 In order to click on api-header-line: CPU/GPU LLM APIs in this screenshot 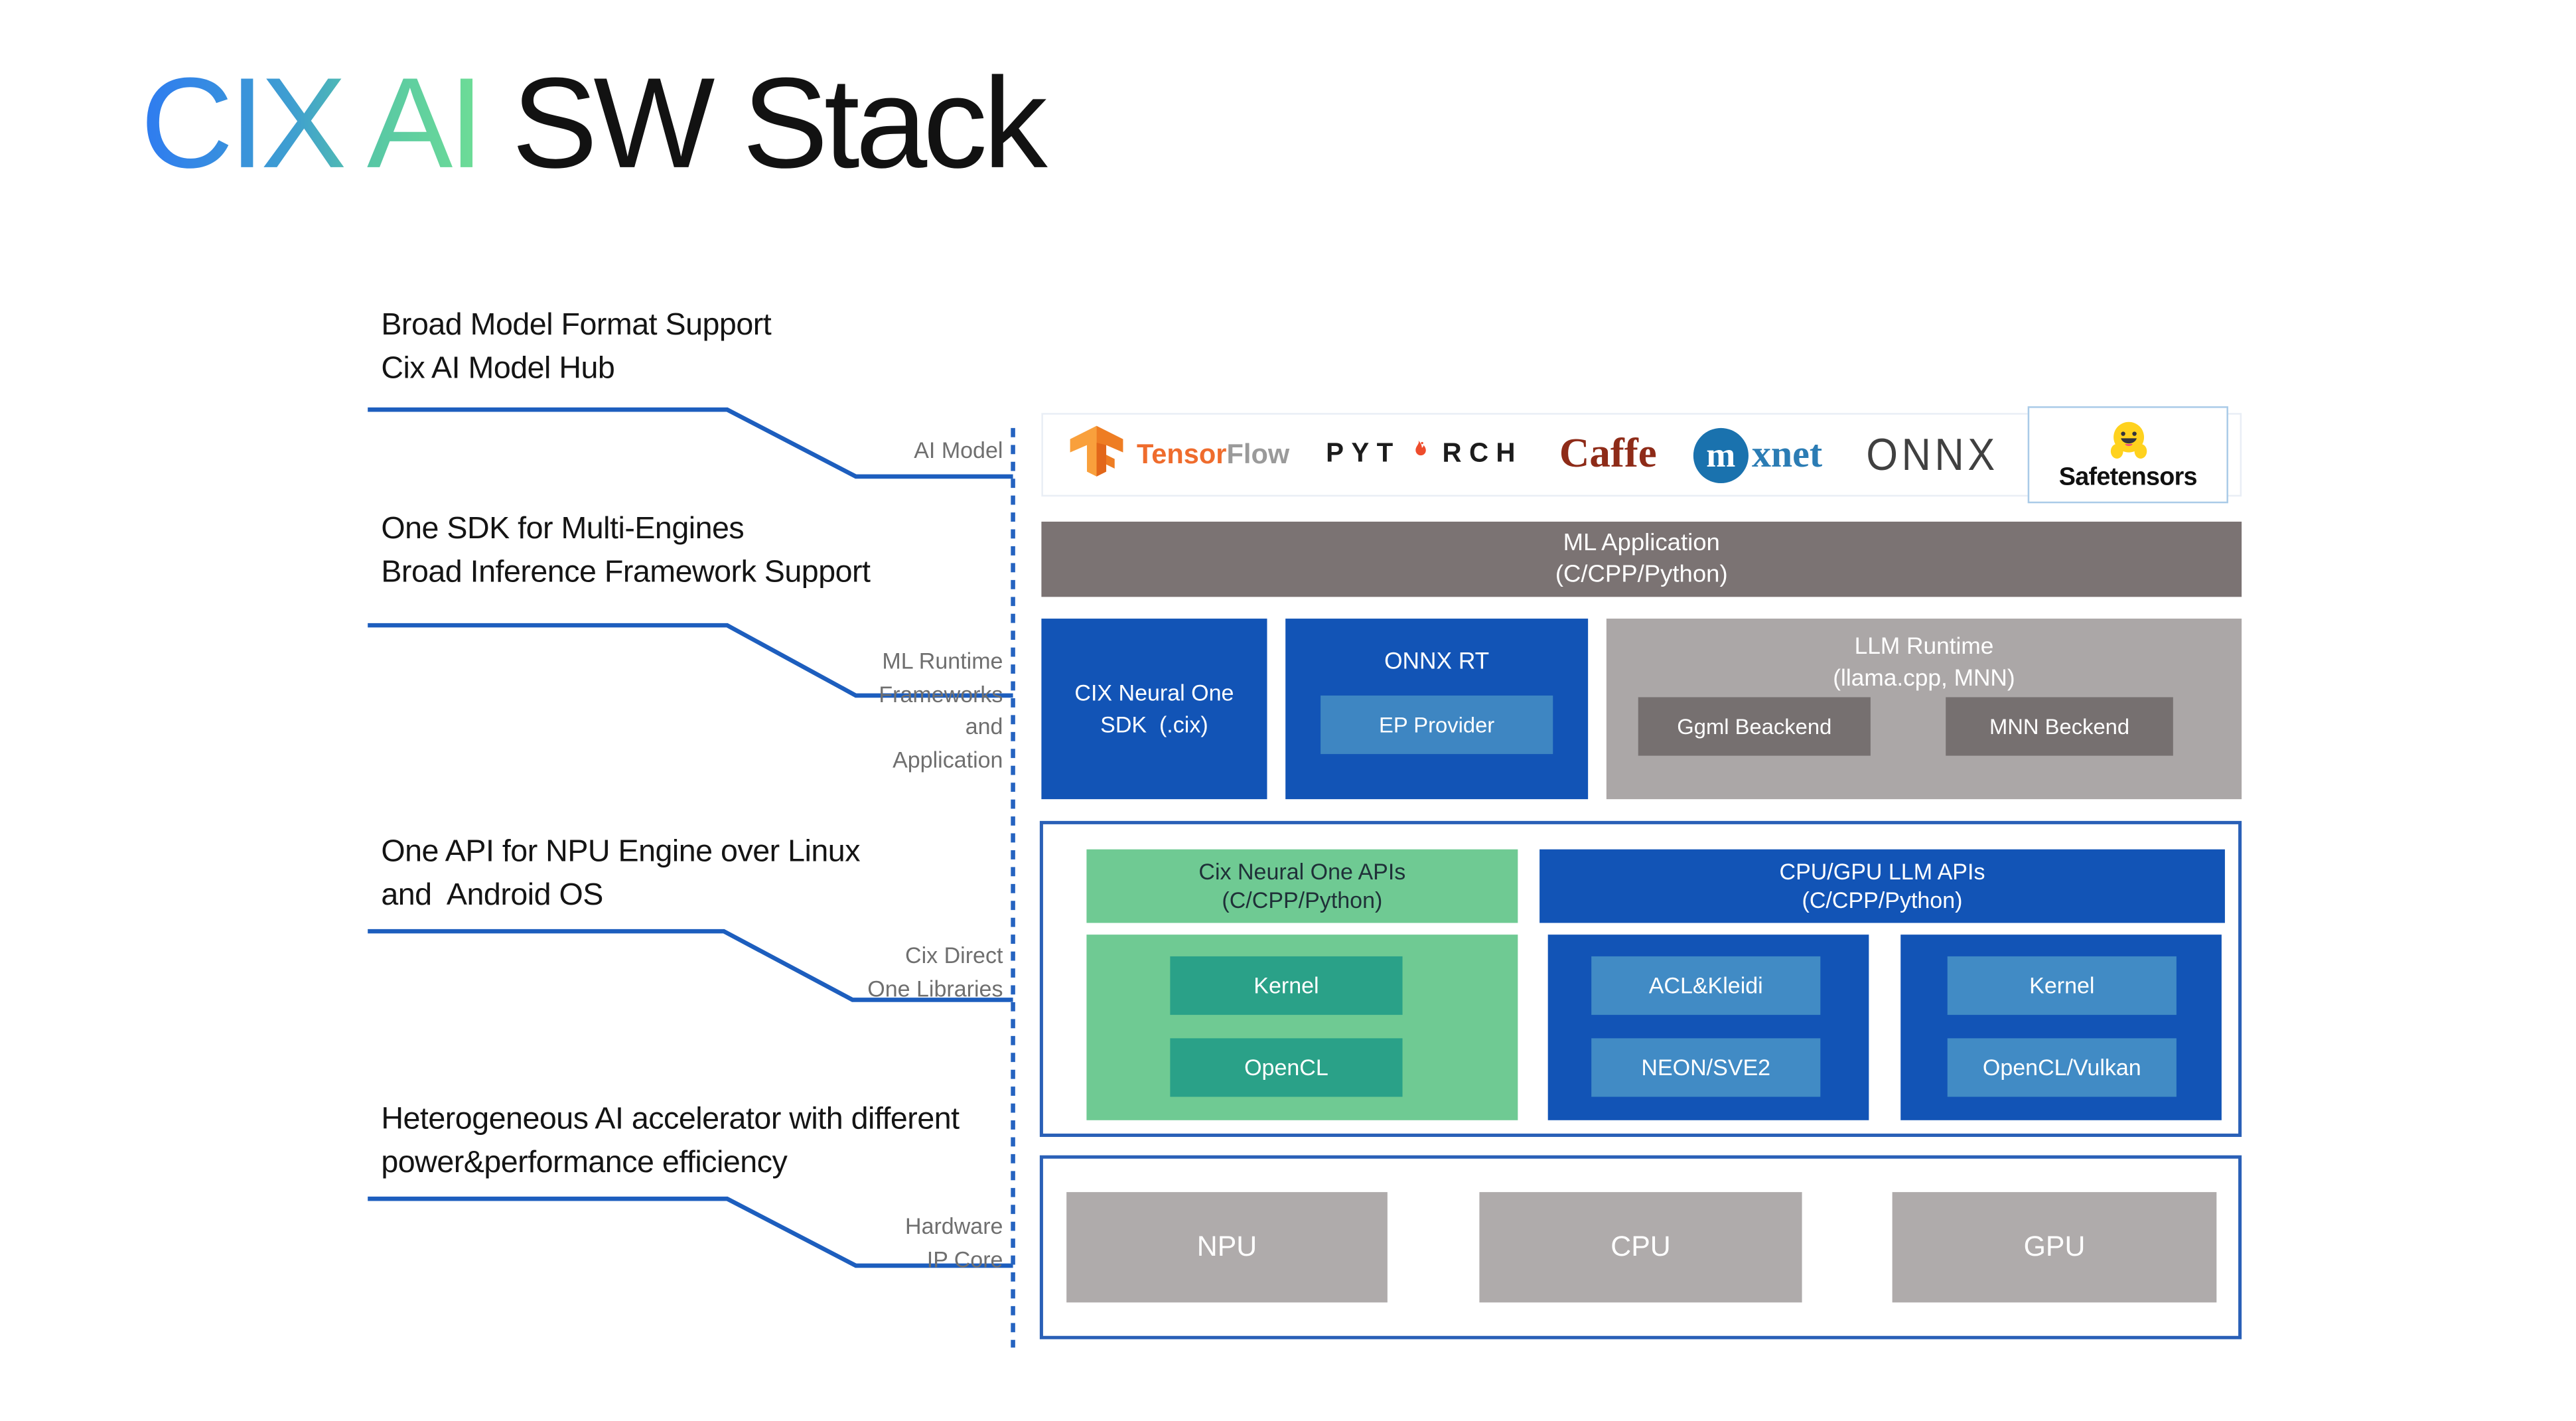, I will do `click(1882, 871)`.